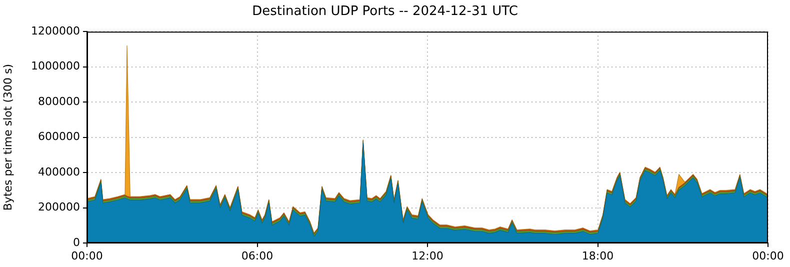 Image resolution: width=790 pixels, height=267 pixels. I want to click on y-tick-label: 800000, so click(59, 101).